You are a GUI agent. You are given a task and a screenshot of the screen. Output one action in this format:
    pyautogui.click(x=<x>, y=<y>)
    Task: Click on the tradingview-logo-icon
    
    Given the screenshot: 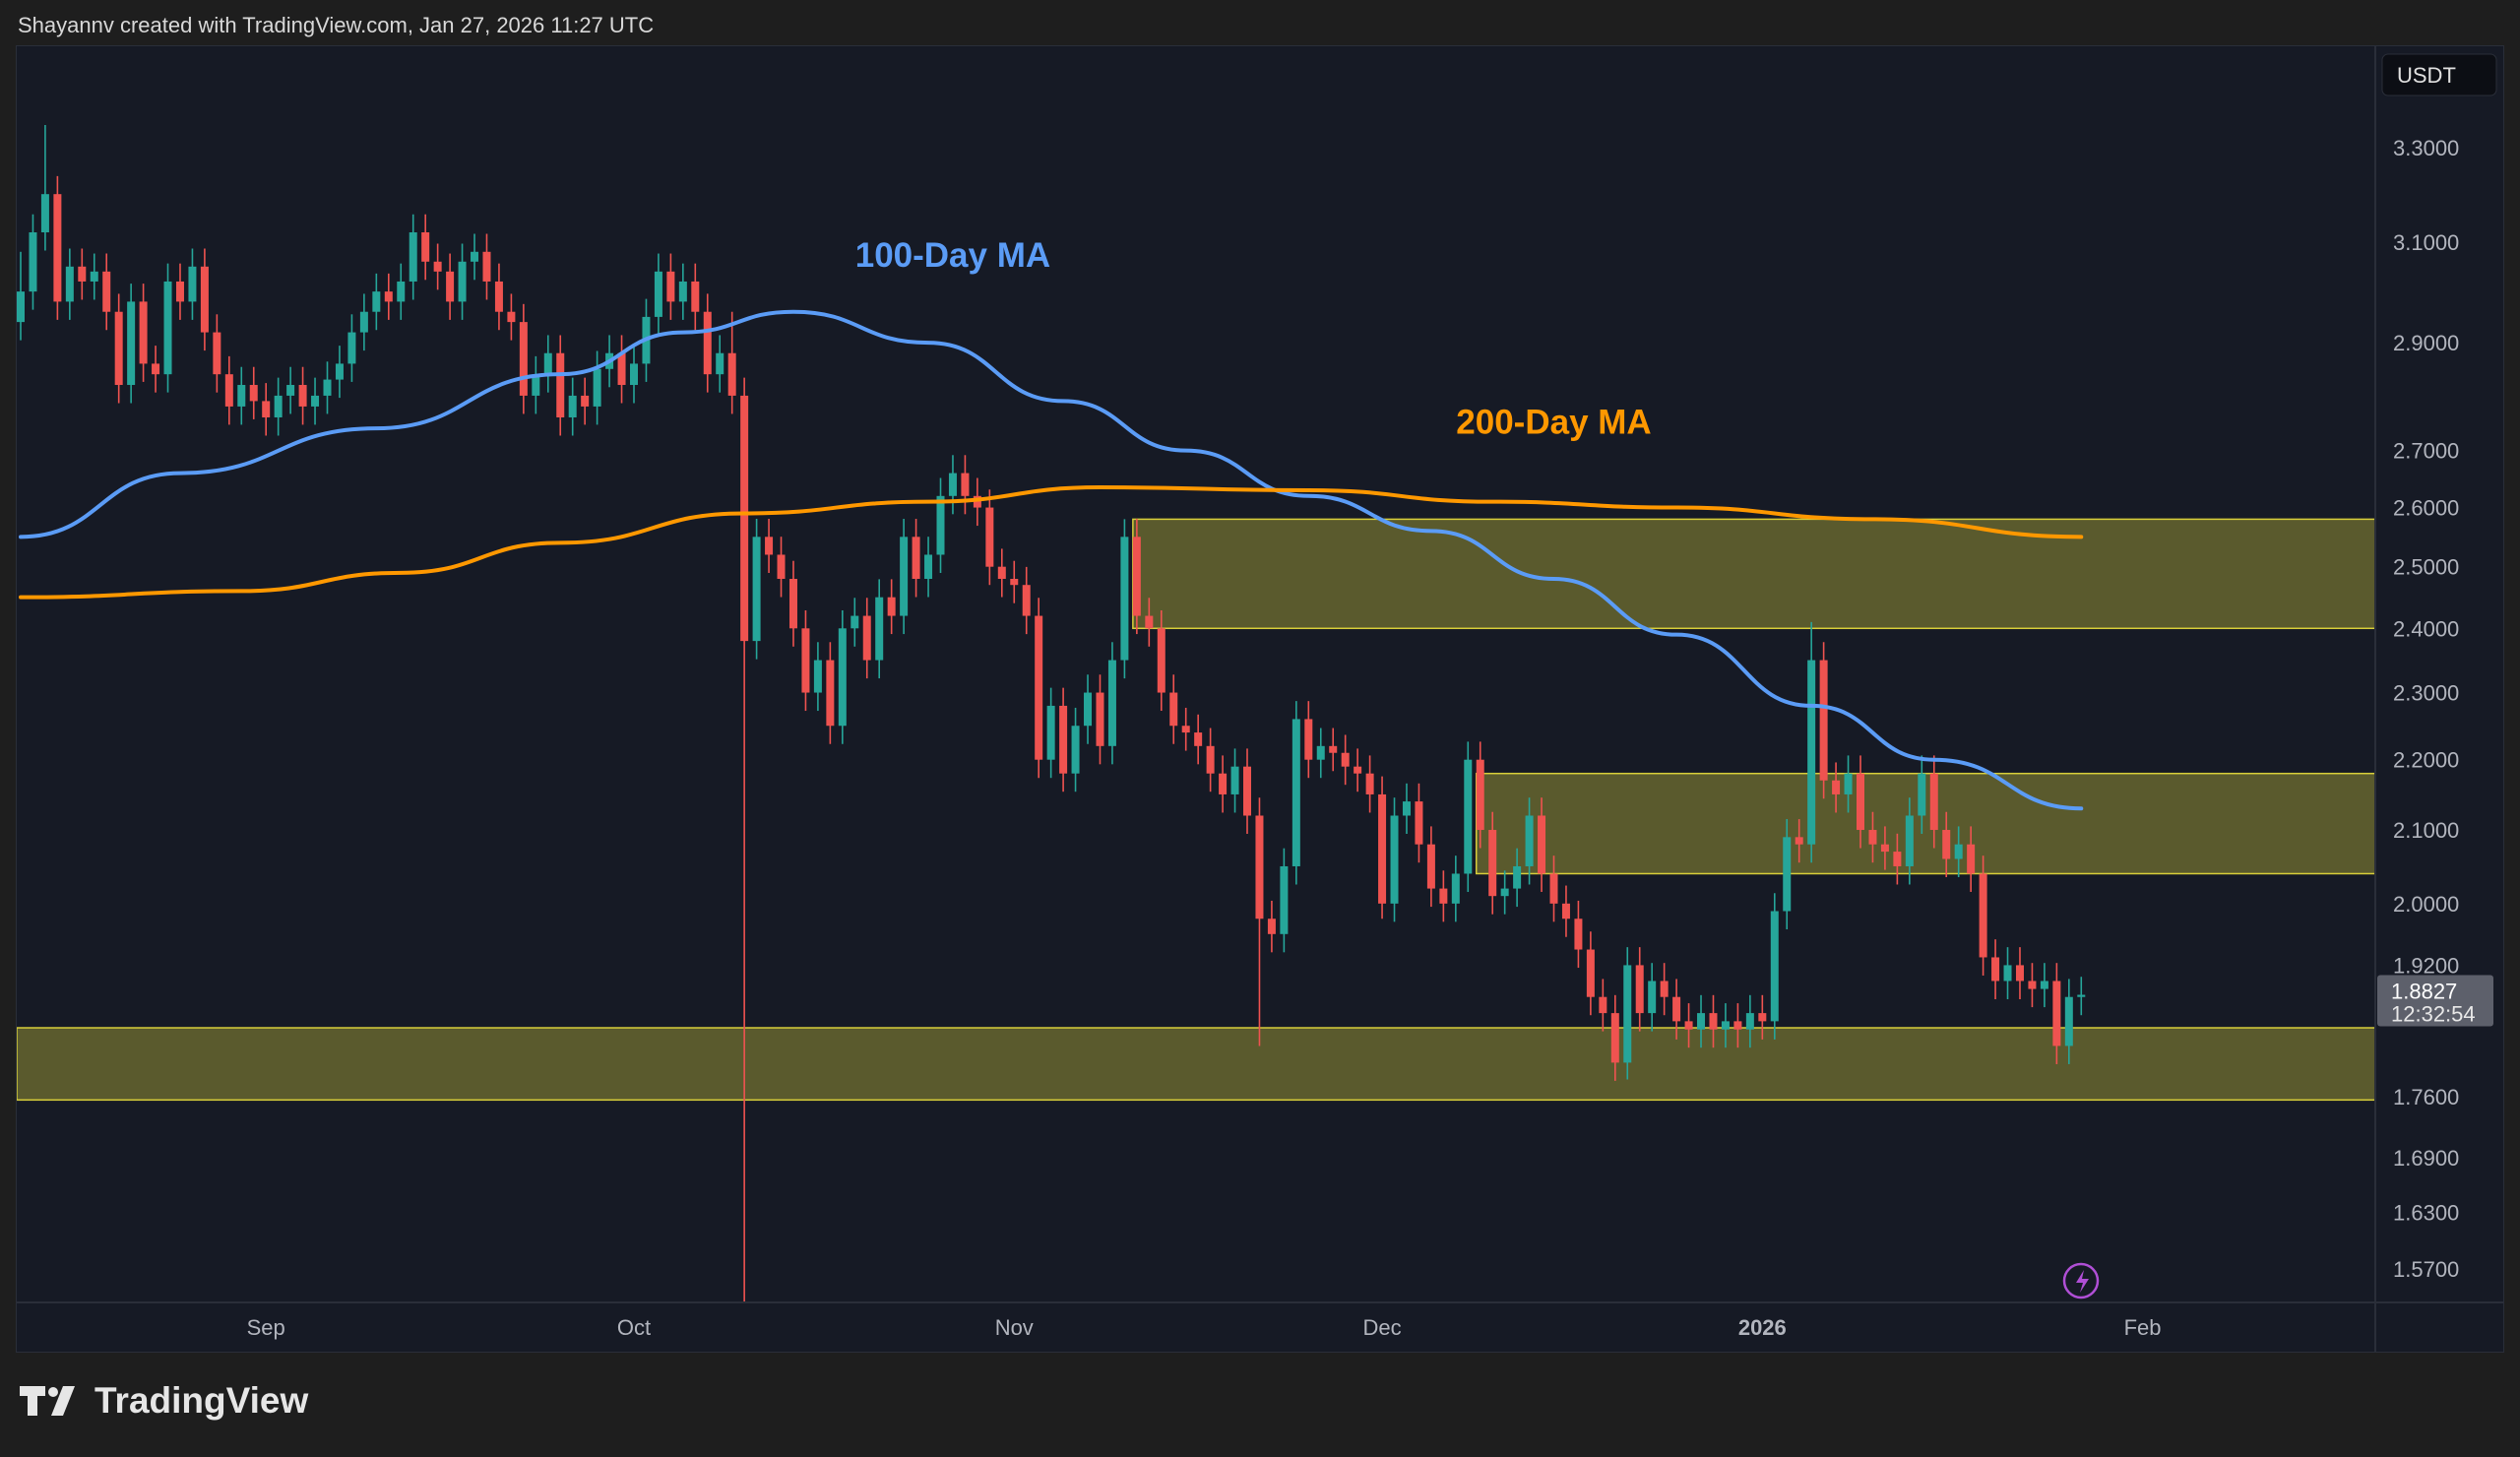 What is the action you would take?
    pyautogui.click(x=47, y=1401)
    